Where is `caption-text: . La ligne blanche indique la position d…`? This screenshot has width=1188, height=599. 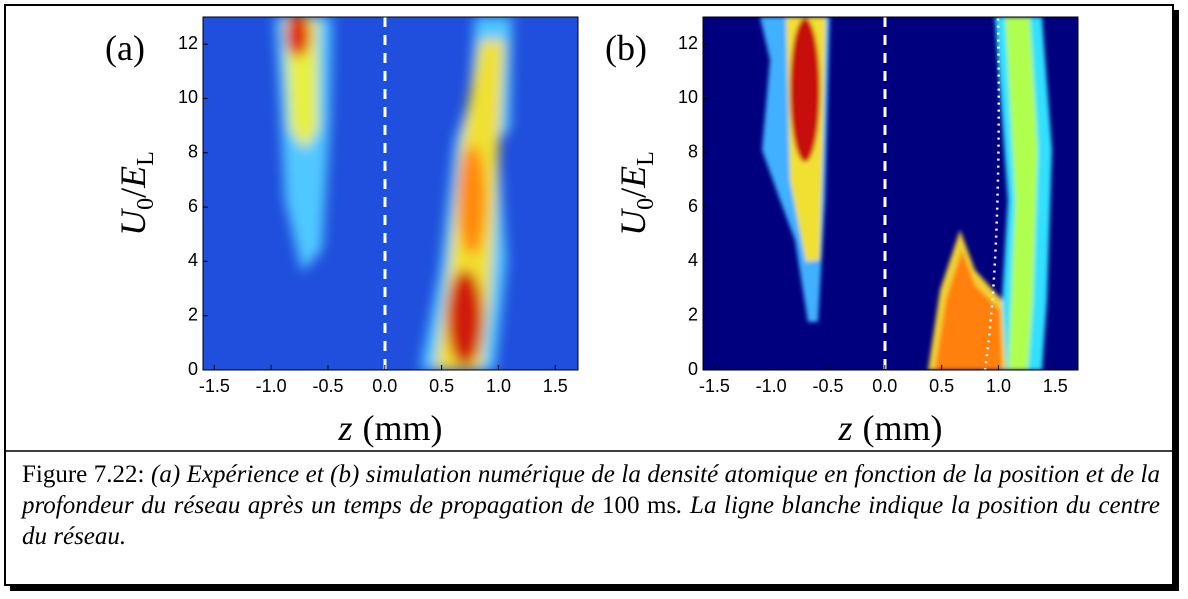
caption-text: . La ligne blanche indique la position d… is located at coordinates (591, 521).